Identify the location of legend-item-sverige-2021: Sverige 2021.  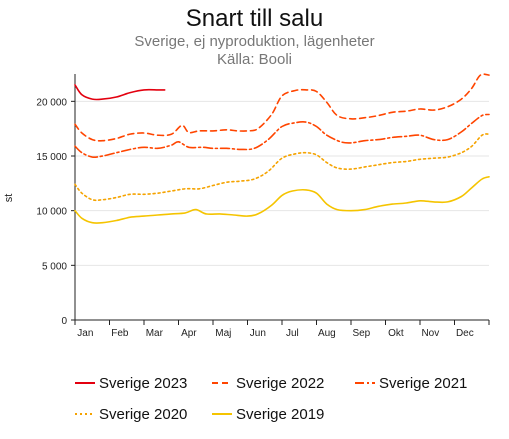
(411, 383).